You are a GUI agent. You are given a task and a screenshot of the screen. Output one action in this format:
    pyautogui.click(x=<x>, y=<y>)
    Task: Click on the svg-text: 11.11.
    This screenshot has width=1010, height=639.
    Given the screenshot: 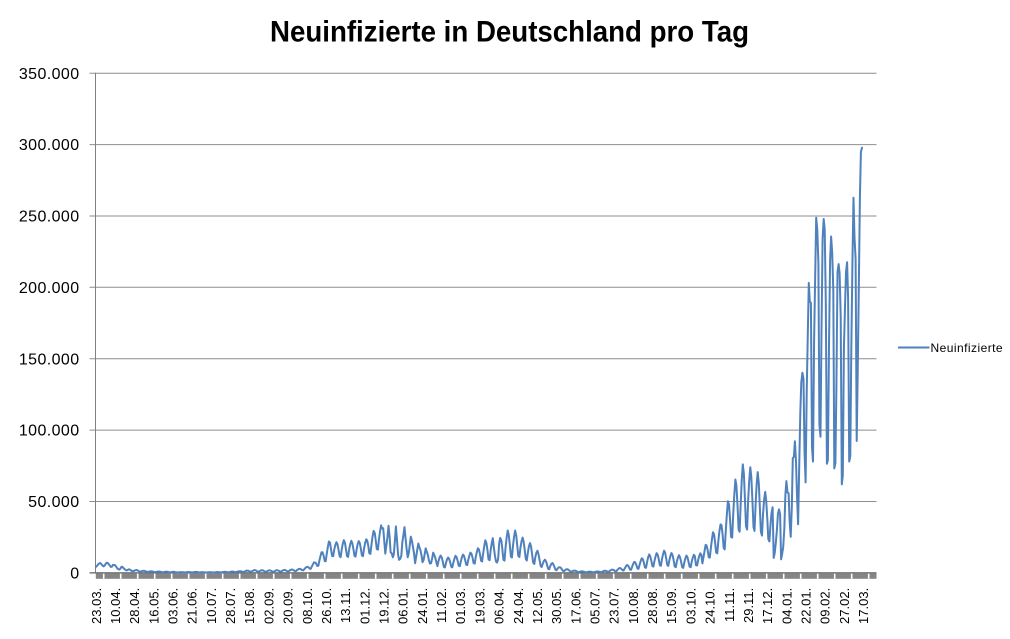 What is the action you would take?
    pyautogui.click(x=729, y=605)
    